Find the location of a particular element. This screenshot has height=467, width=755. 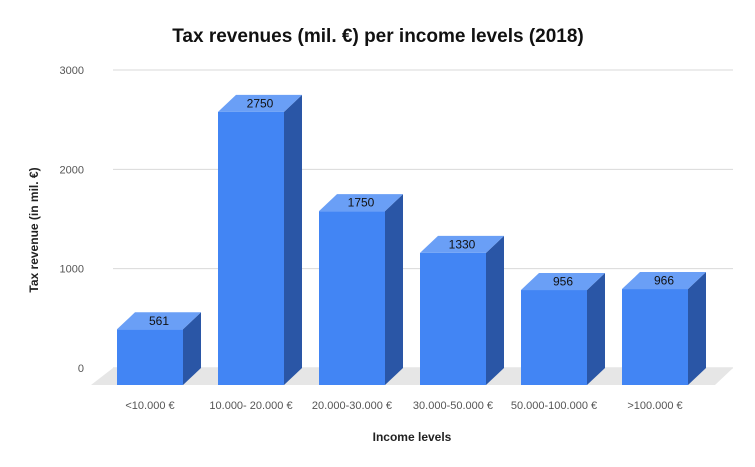

data-label: 2750 is located at coordinates (260, 103).